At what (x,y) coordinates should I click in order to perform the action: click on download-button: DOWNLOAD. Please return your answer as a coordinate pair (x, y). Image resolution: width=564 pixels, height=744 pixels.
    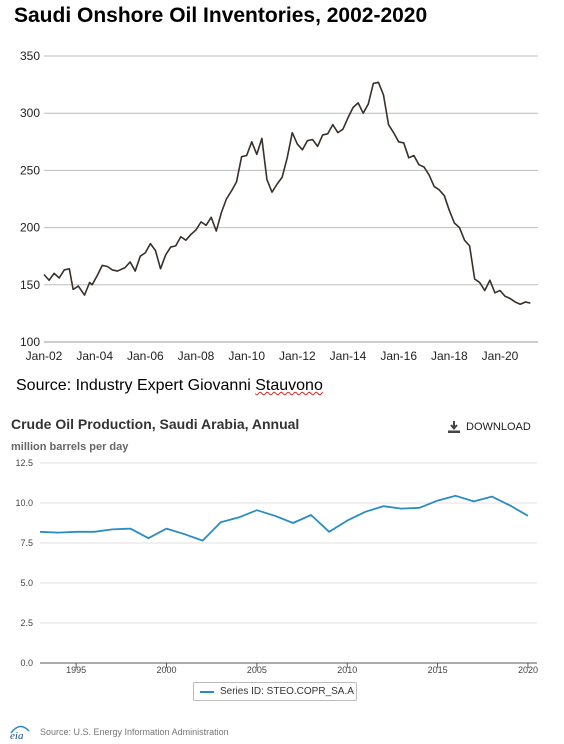
    Looking at the image, I should click on (489, 427).